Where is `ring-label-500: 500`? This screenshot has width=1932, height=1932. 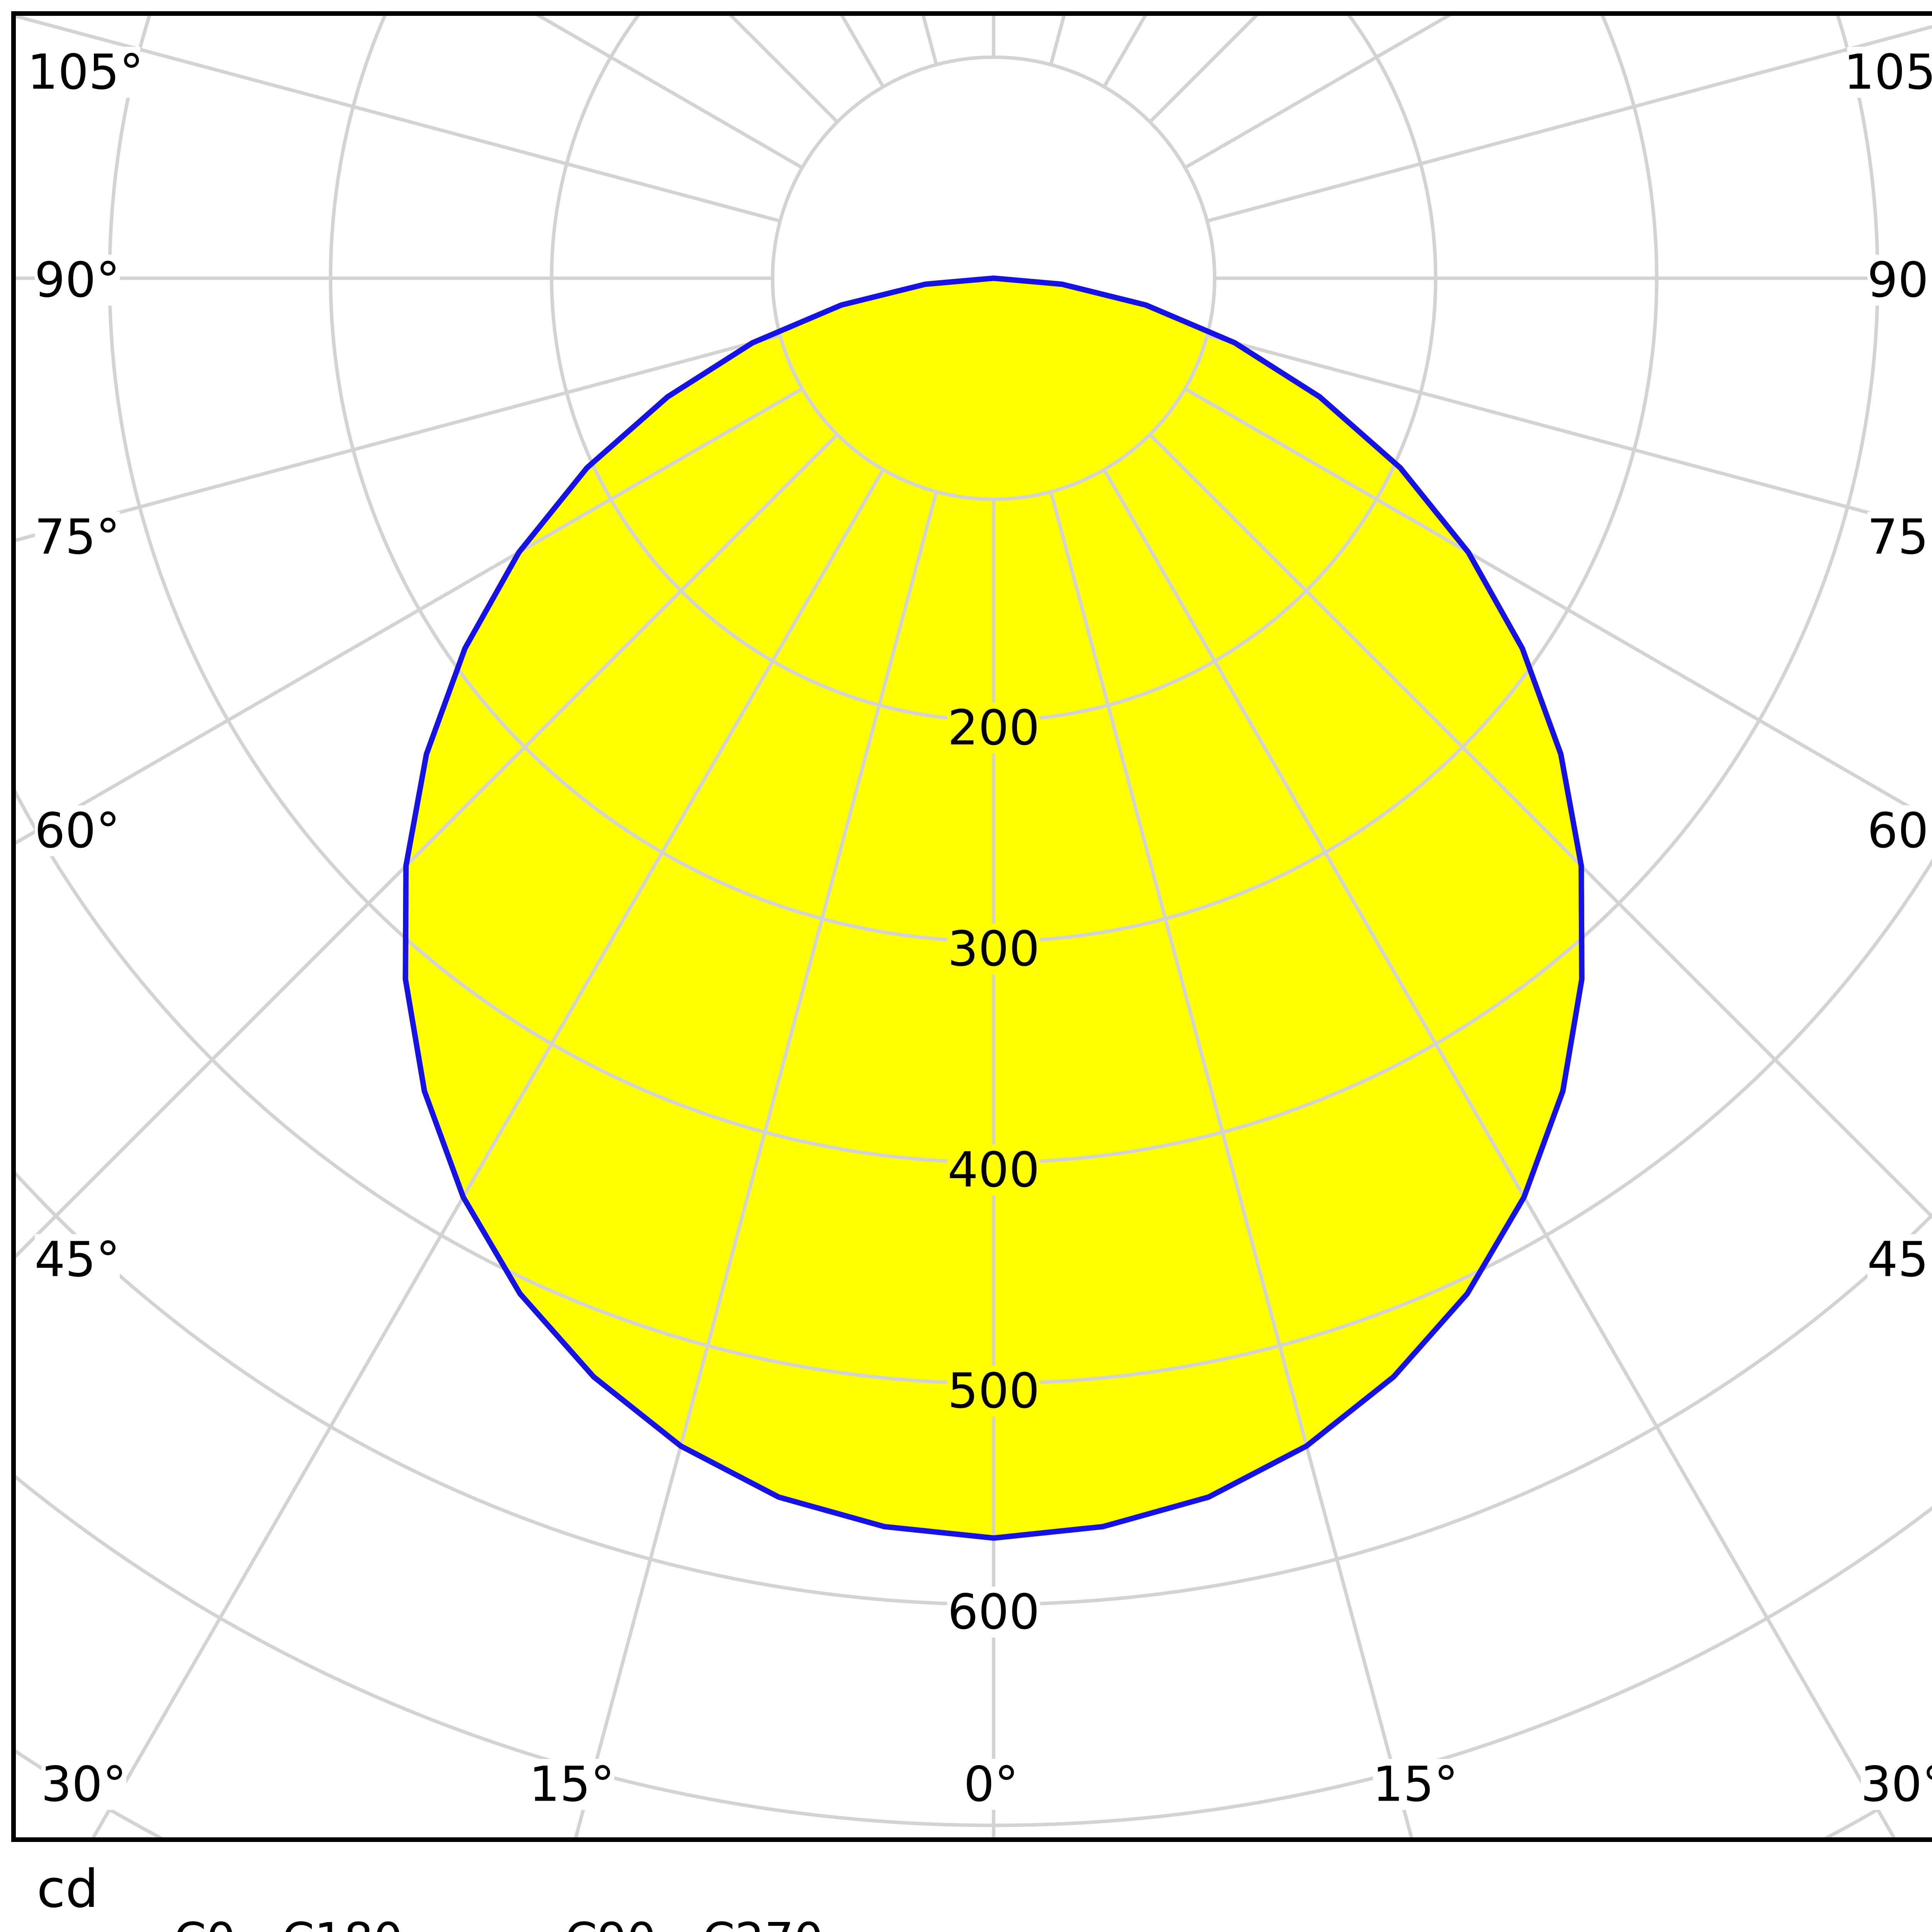
ring-label-500: 500 is located at coordinates (993, 1391).